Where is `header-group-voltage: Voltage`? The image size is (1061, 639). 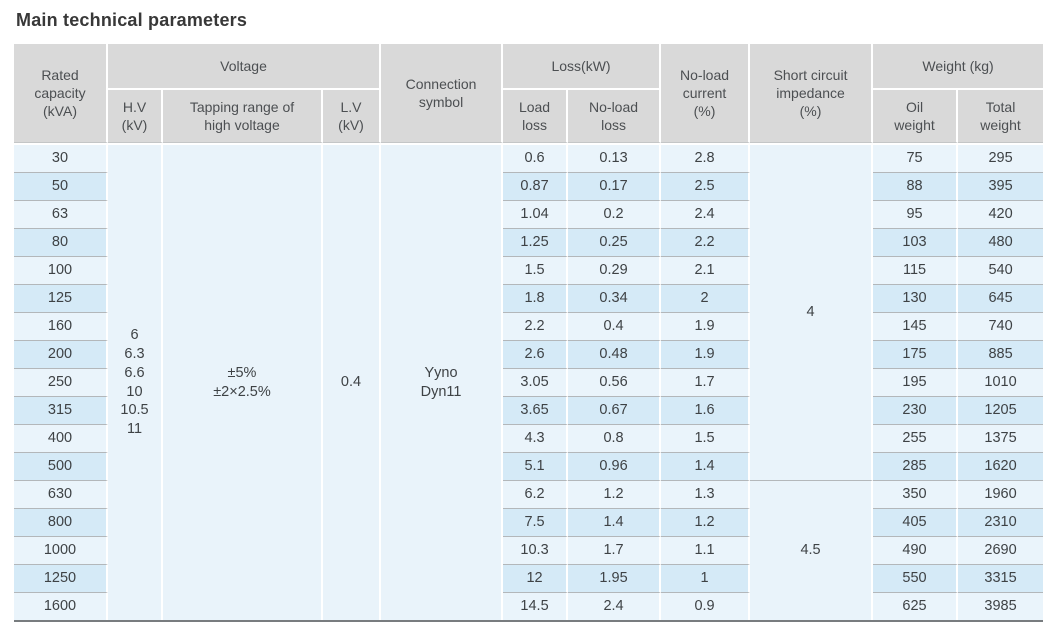 header-group-voltage: Voltage is located at coordinates (245, 67).